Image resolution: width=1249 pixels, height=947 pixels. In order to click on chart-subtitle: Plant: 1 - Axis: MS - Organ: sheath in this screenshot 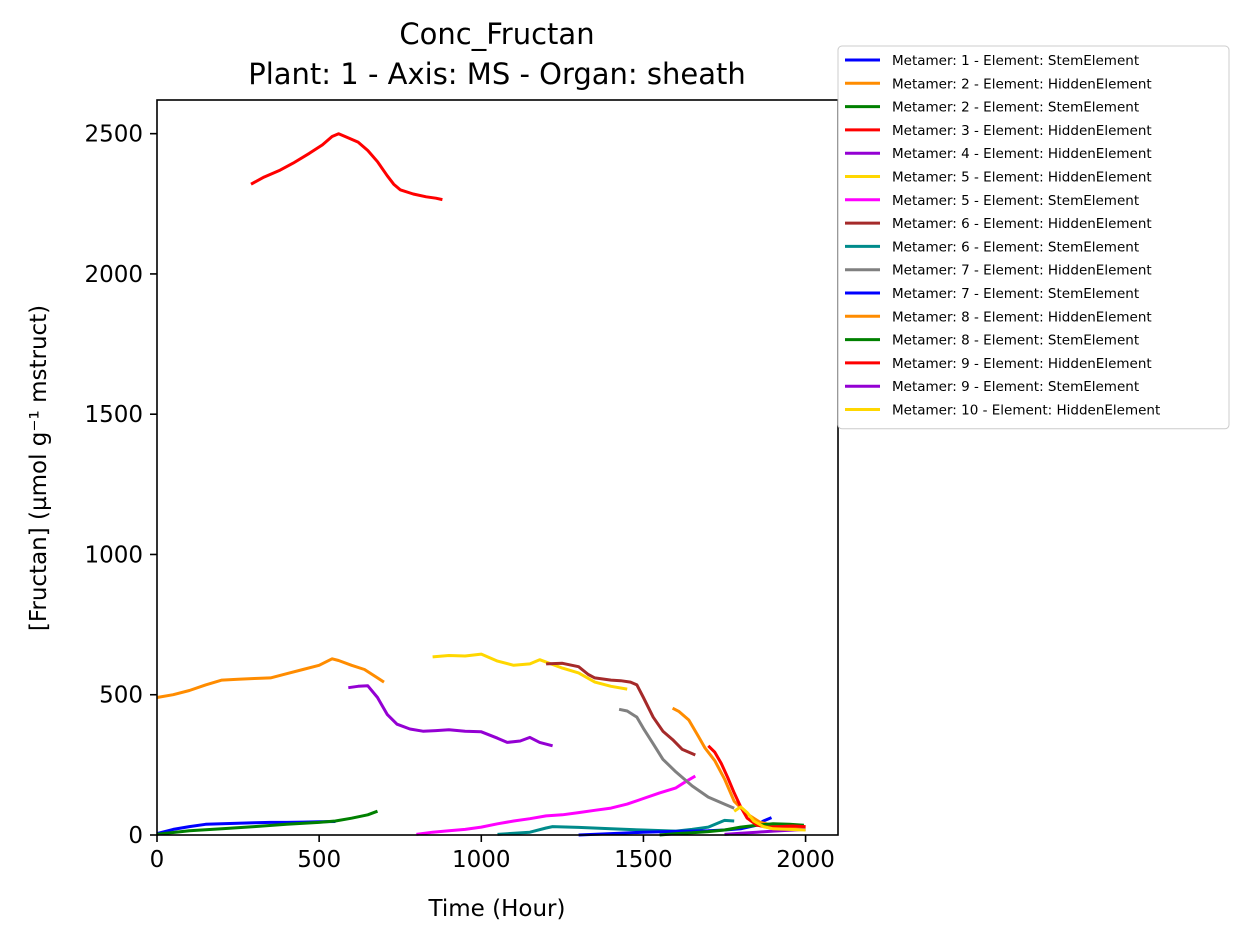, I will do `click(497, 74)`.